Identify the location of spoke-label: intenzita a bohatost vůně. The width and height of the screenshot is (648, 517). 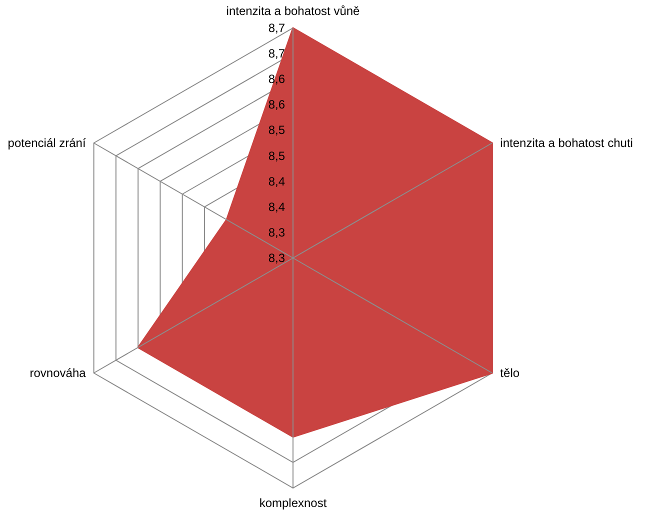
(293, 11).